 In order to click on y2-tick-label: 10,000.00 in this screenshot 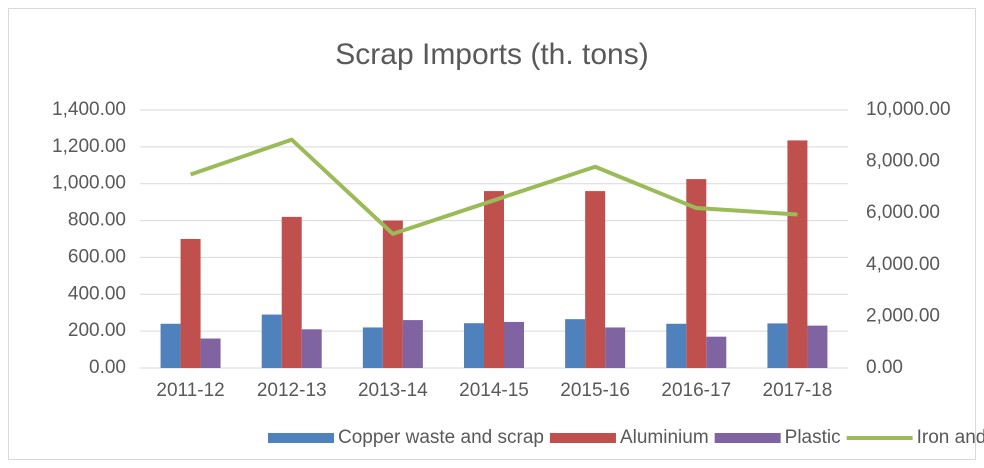, I will do `click(908, 109)`.